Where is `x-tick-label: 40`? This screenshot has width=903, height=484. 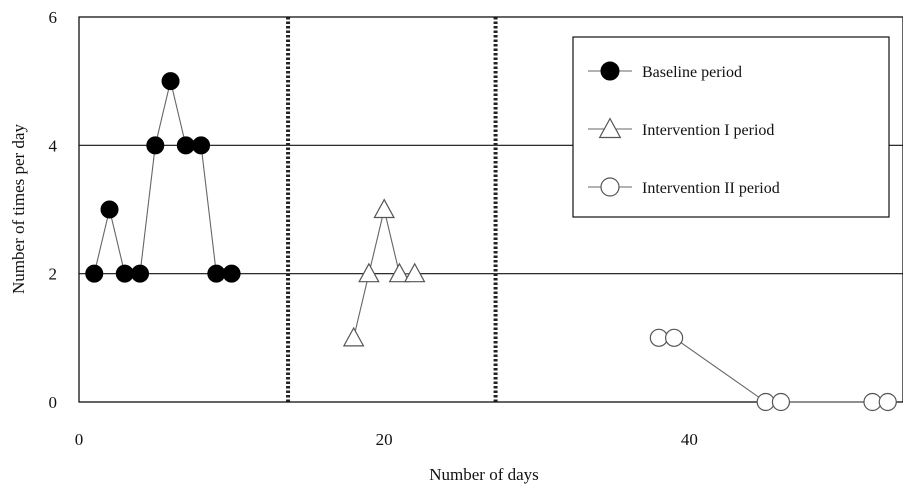 x-tick-label: 40 is located at coordinates (689, 439).